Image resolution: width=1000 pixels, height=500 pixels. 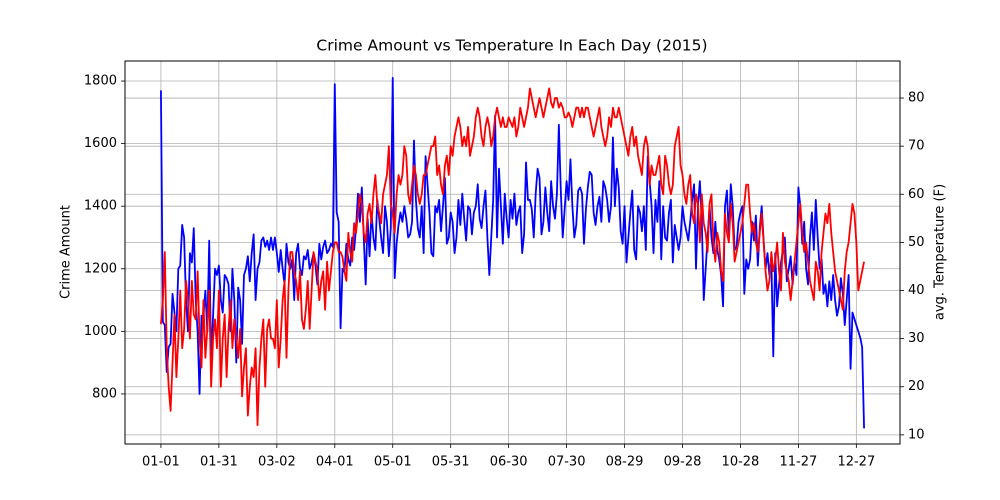 I want to click on y-tick-label: 800, so click(x=104, y=393).